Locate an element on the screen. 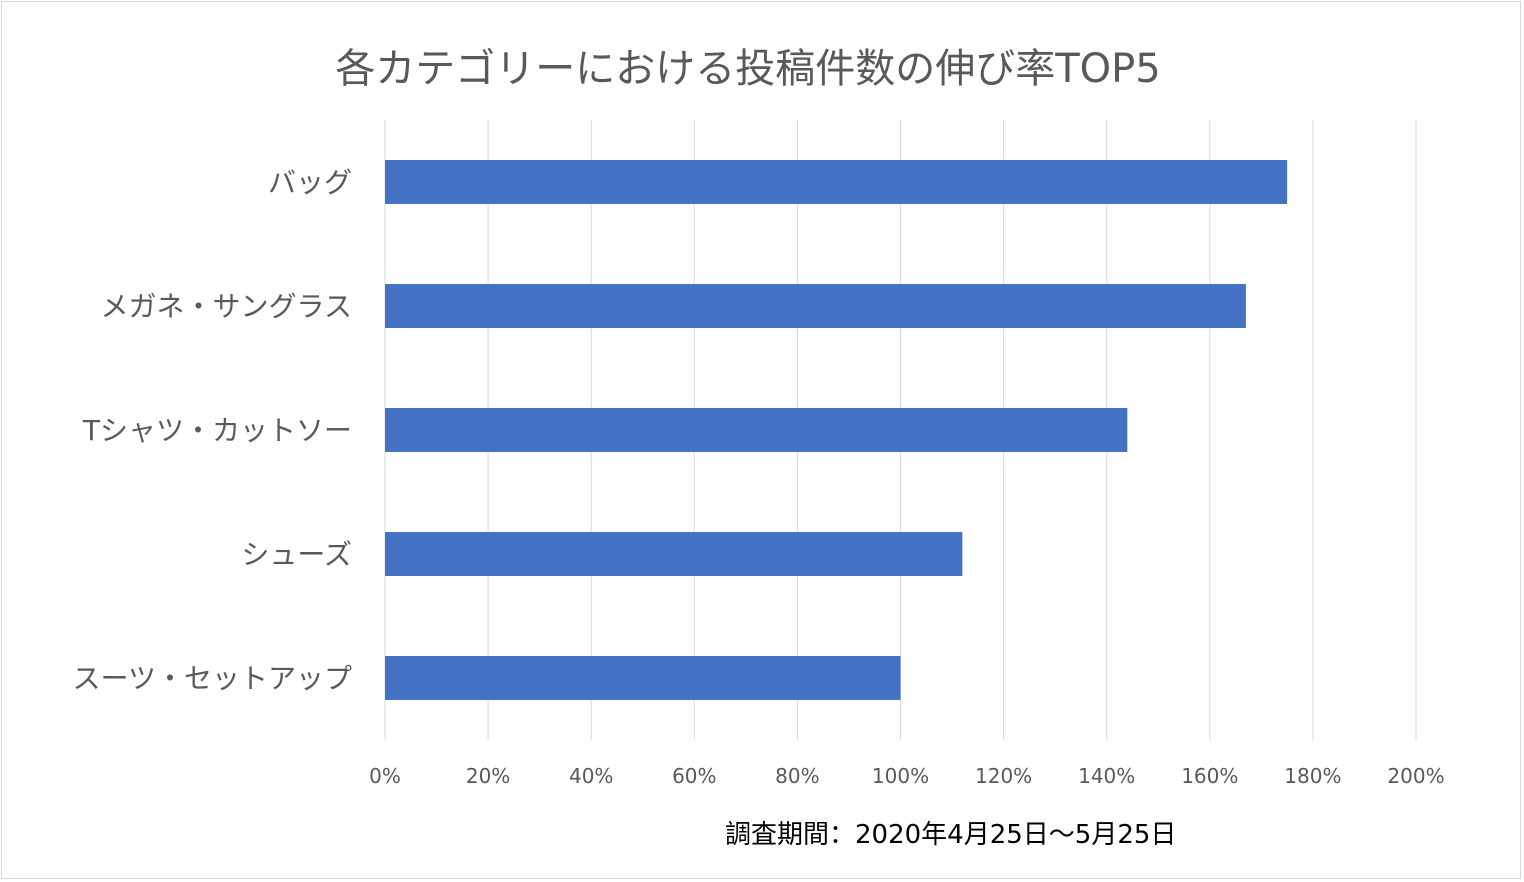  tick-label: 80% is located at coordinates (797, 776).